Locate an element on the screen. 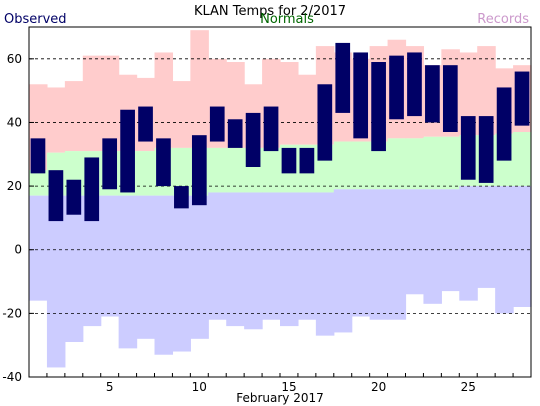  y-tick-label: 40 is located at coordinates (14, 122).